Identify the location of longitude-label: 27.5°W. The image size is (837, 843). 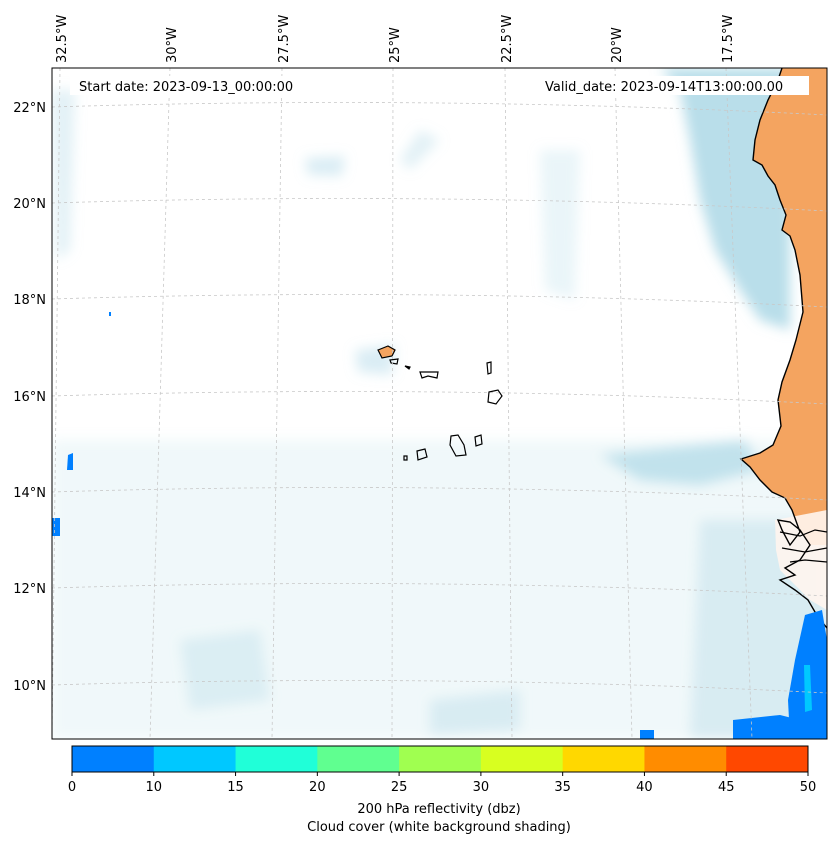
(284, 39).